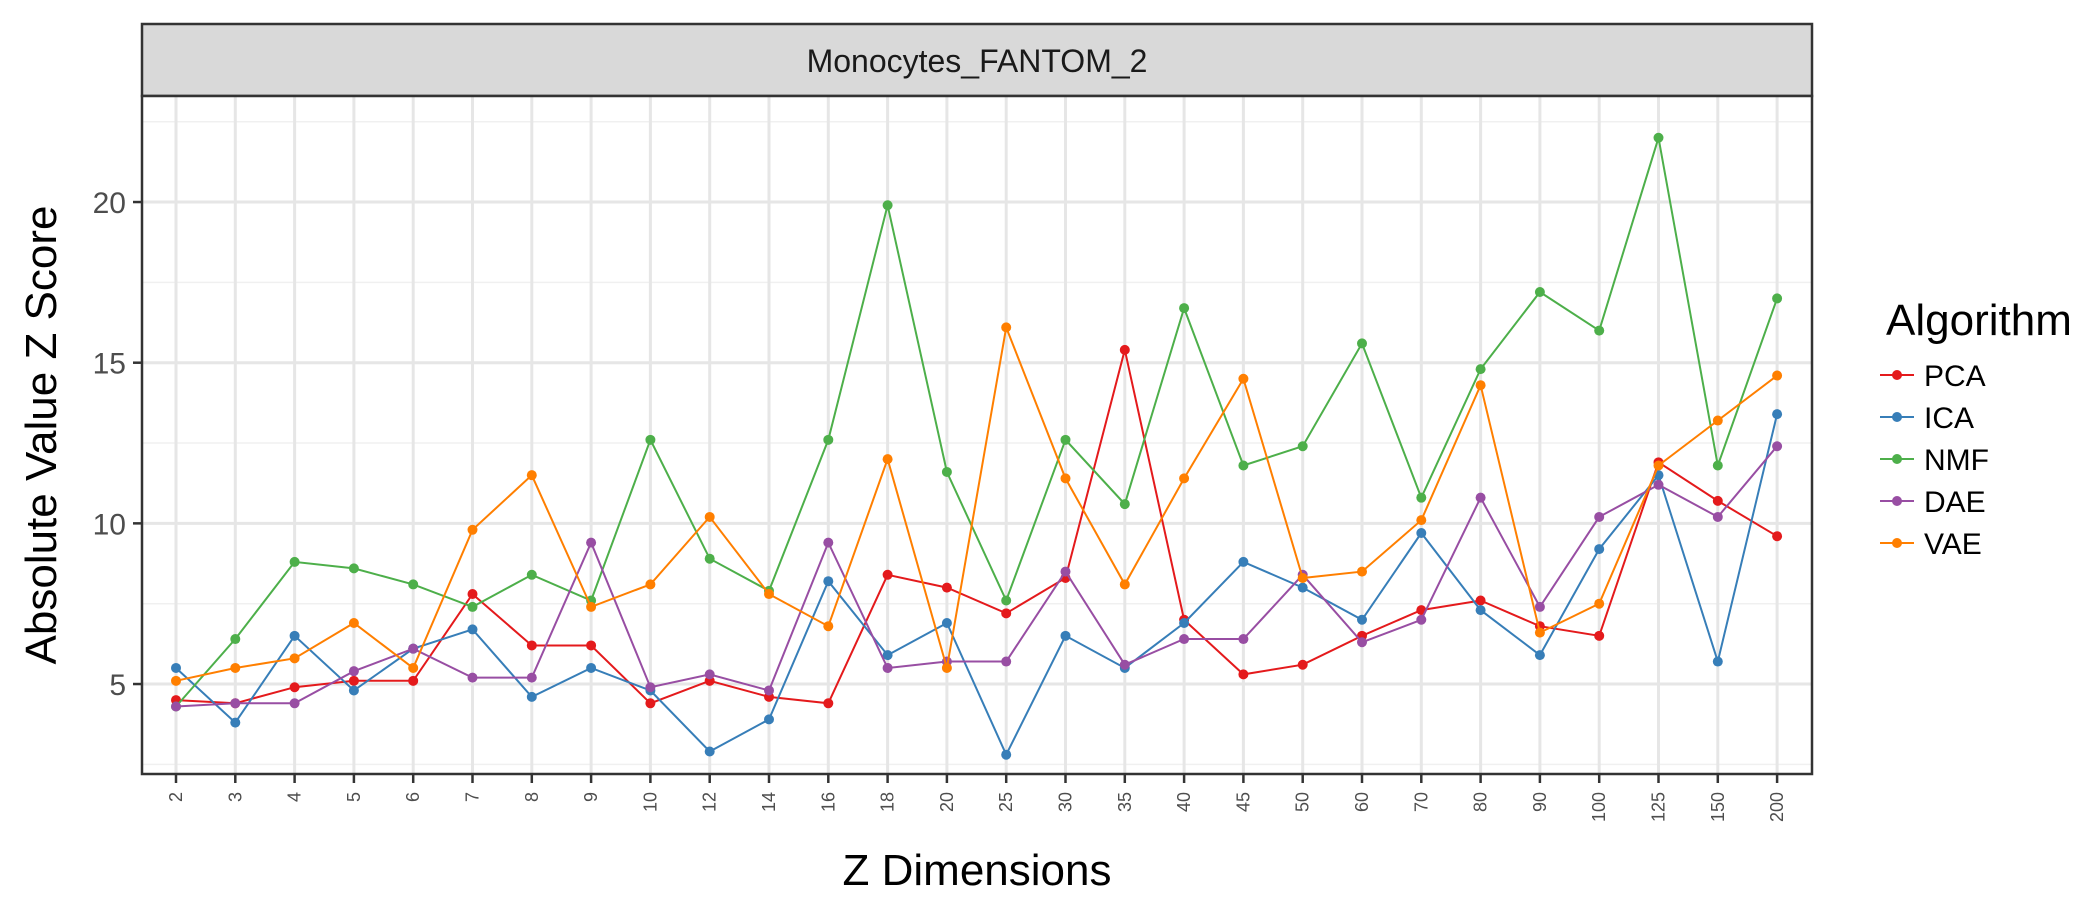 The image size is (2100, 900). What do you see at coordinates (413, 797) in the screenshot?
I see `x-tick-label: 6` at bounding box center [413, 797].